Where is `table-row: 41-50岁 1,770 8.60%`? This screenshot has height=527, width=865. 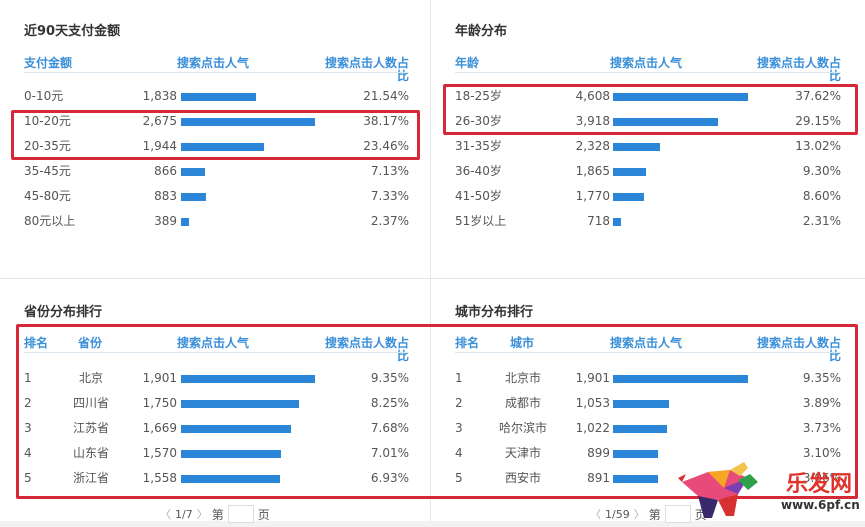 table-row: 41-50岁 1,770 8.60% is located at coordinates (648, 196).